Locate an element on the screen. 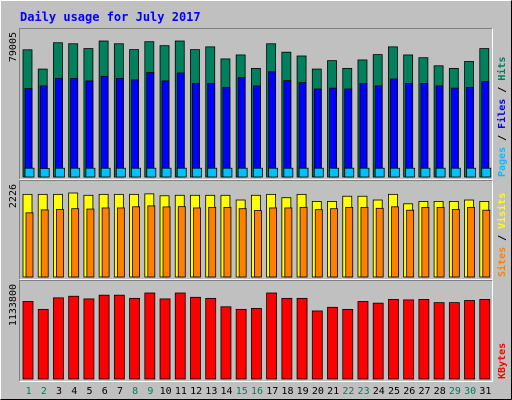 This screenshot has width=512, height=400. x-tick-label: 5 is located at coordinates (90, 391).